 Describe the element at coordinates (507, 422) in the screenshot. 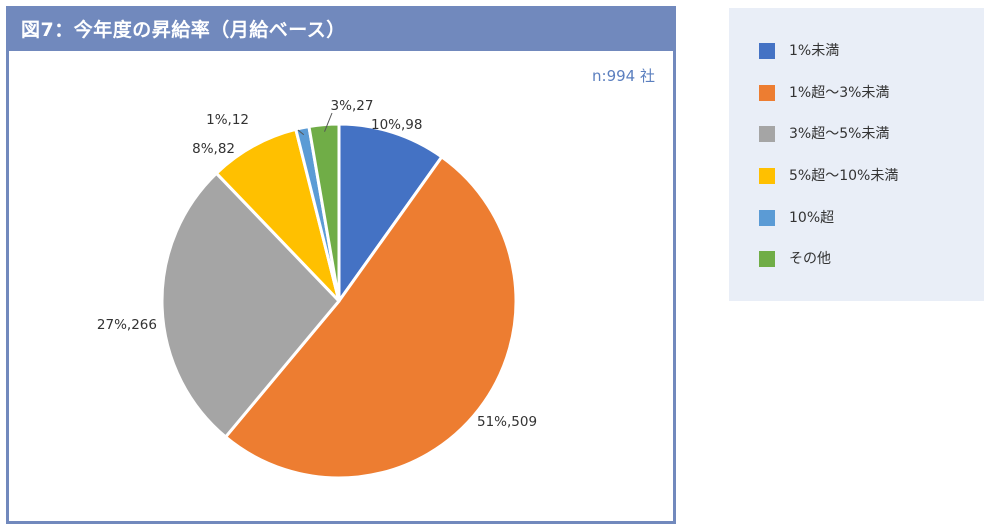

I see `data-label-2: 51%,509` at that location.